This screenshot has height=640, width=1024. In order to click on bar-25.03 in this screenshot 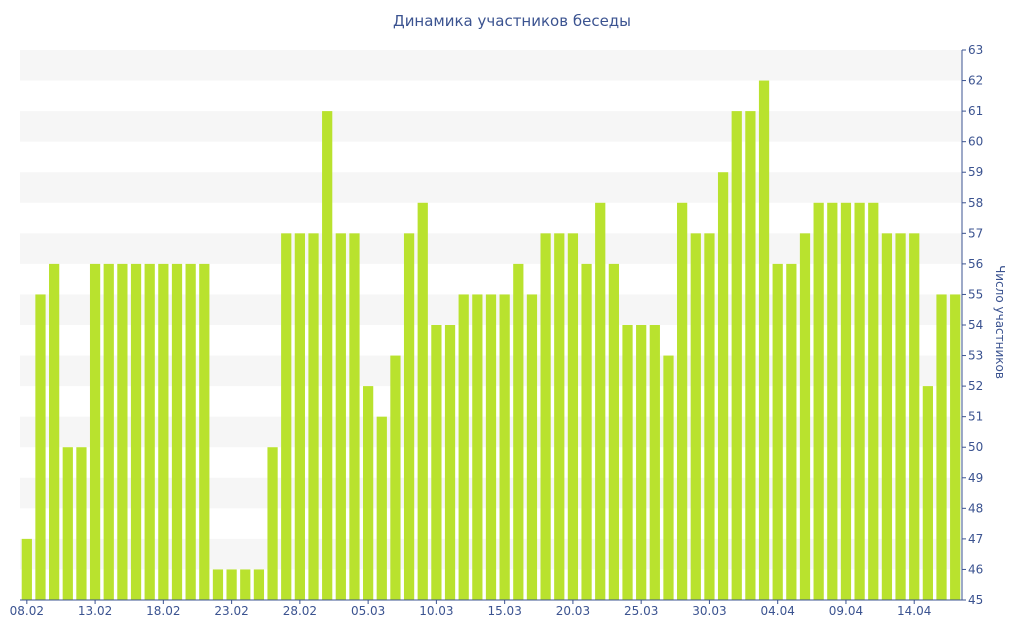, I will do `click(641, 462)`.